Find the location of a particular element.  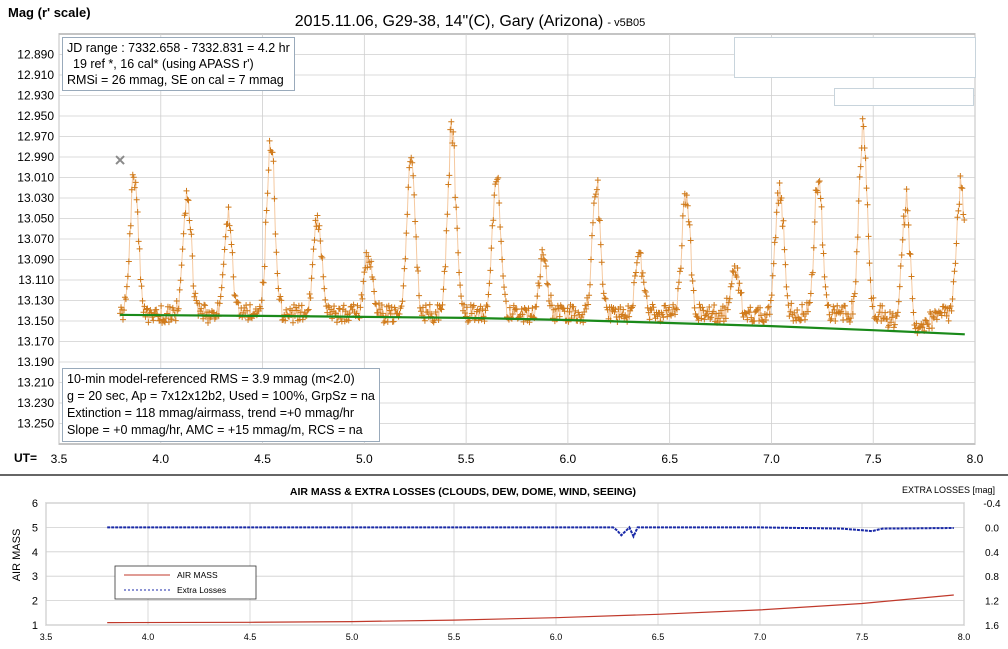

main-x-tick-label: 5.0 is located at coordinates (364, 459).